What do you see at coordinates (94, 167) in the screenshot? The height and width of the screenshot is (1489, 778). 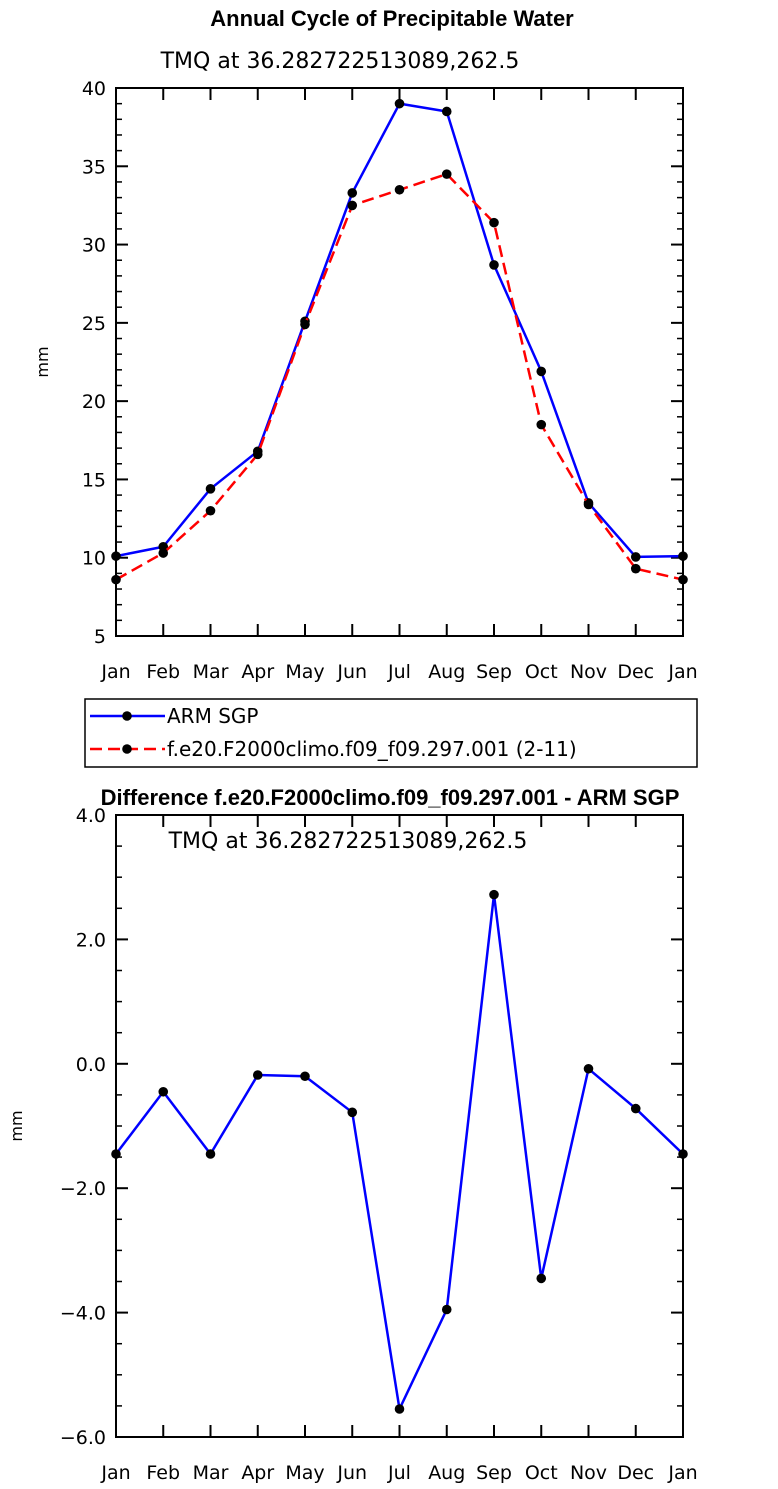 I see `y-tick-label: 35` at bounding box center [94, 167].